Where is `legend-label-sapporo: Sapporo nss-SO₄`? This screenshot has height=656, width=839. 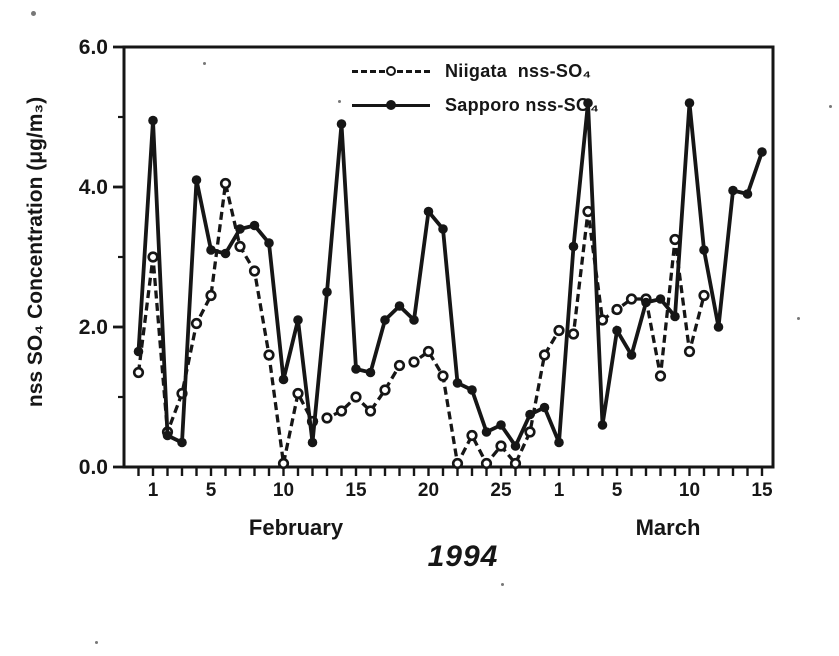
legend-label-sapporo: Sapporo nss-SO₄ is located at coordinates (522, 104).